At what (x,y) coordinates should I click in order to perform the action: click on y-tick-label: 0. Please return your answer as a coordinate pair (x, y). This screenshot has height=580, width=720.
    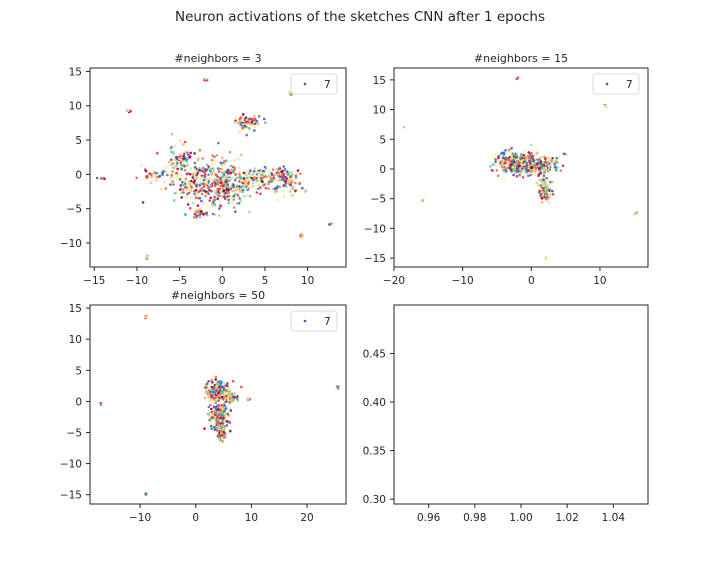
    Looking at the image, I should click on (78, 402).